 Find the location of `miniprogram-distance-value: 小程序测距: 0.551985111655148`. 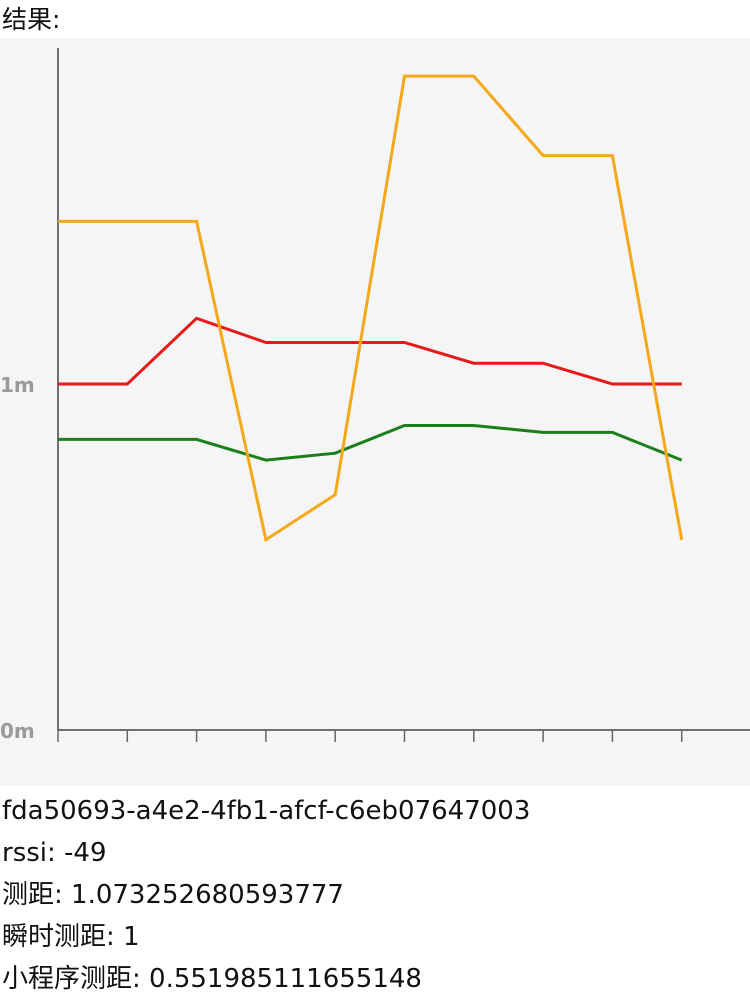

miniprogram-distance-value: 小程序测距: 0.551985111655148 is located at coordinates (212, 979).